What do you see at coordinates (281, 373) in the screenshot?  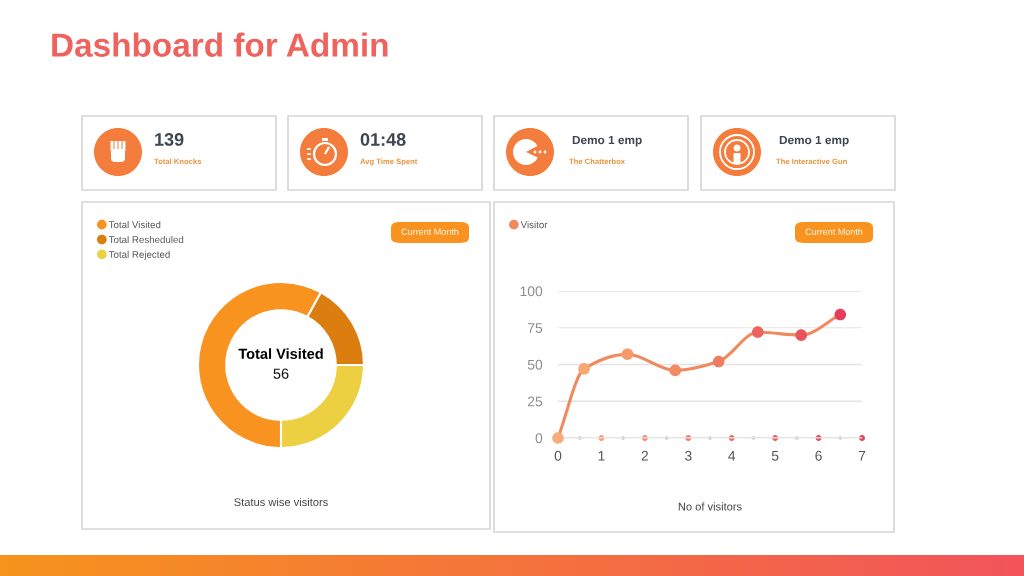 I see `text: 56` at bounding box center [281, 373].